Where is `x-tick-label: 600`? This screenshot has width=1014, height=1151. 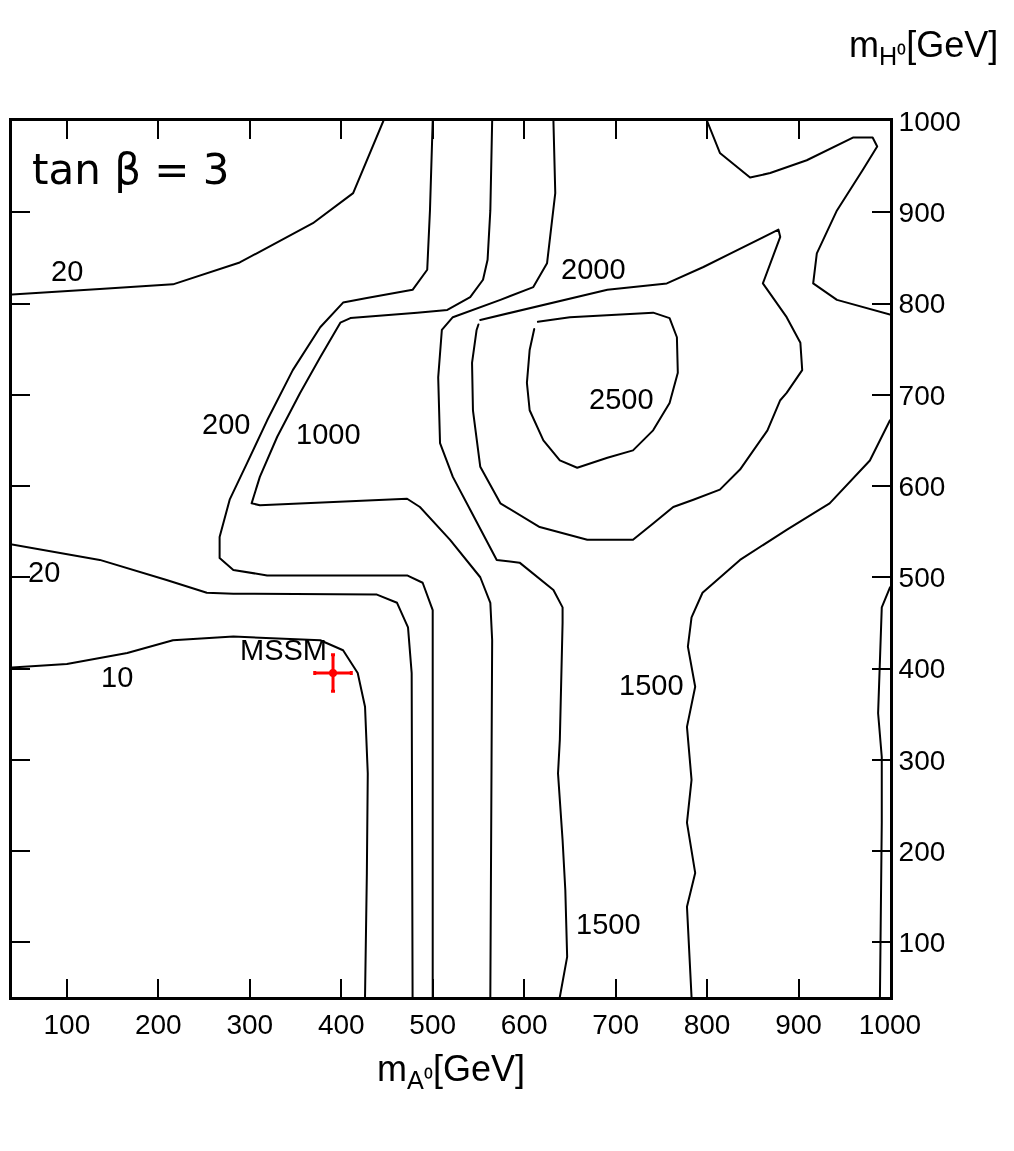 x-tick-label: 600 is located at coordinates (524, 1024).